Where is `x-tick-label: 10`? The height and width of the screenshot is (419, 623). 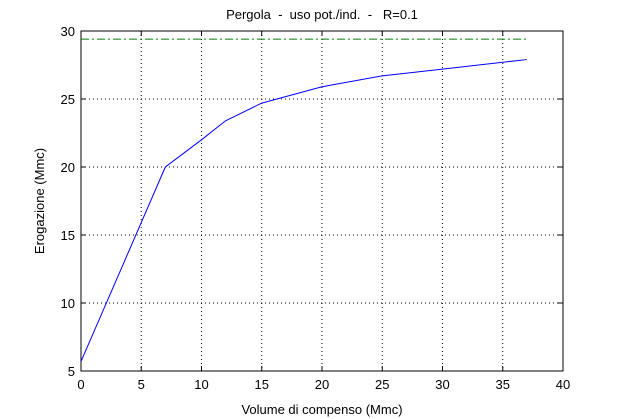
x-tick-label: 10 is located at coordinates (201, 384).